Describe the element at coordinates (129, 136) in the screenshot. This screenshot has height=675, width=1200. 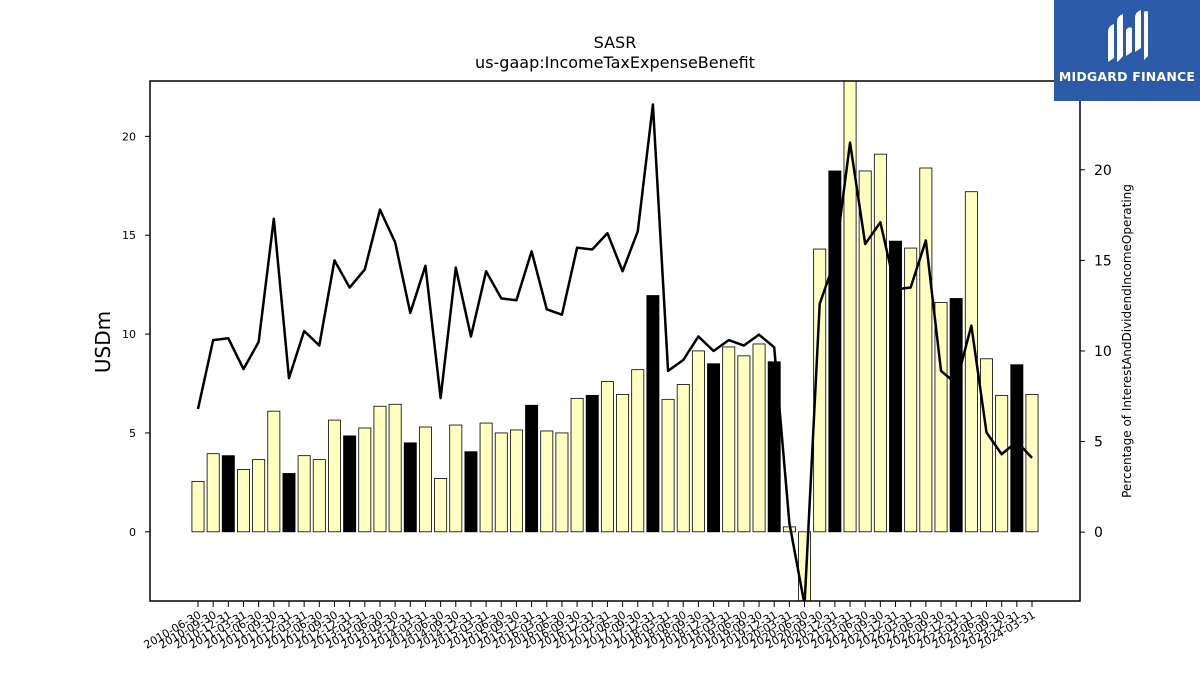
I see `y-tick-label: 20` at that location.